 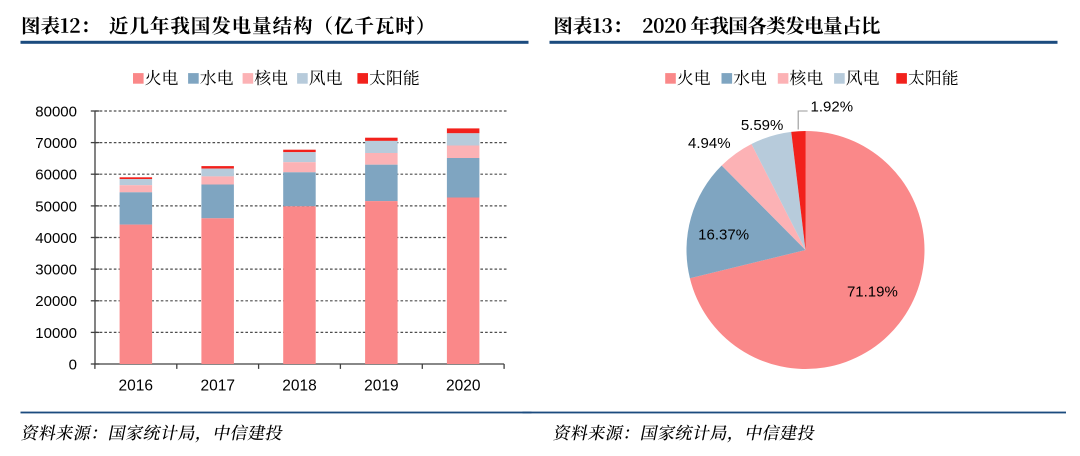 I want to click on svg-text: 2018, so click(x=299, y=386).